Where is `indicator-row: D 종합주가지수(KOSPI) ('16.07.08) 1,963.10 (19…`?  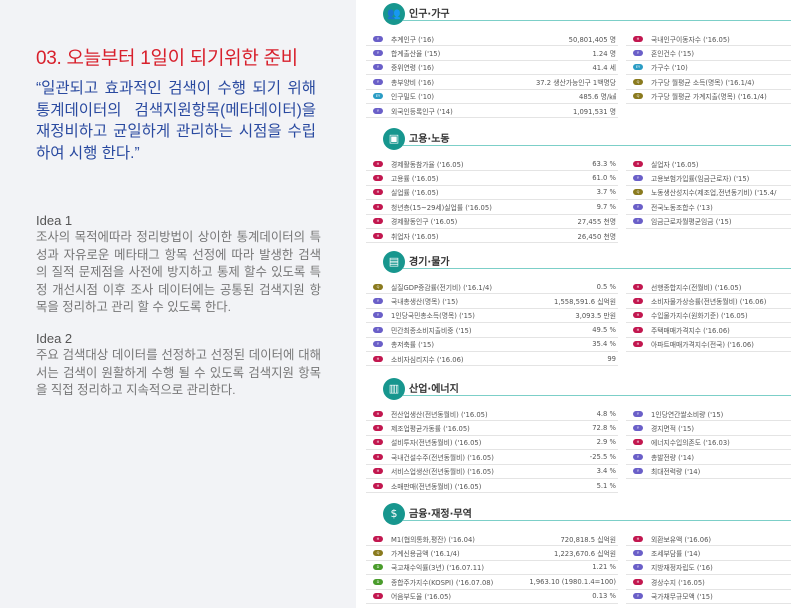 indicator-row: D 종합주가지수(KOSPI) ('16.07.08) 1,963.10 (19… is located at coordinates (492, 582).